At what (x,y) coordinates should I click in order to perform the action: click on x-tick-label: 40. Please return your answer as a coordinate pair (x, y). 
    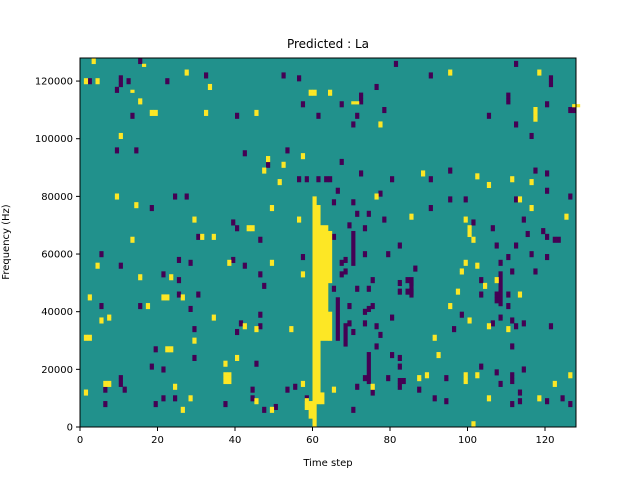
    Looking at the image, I should click on (235, 440).